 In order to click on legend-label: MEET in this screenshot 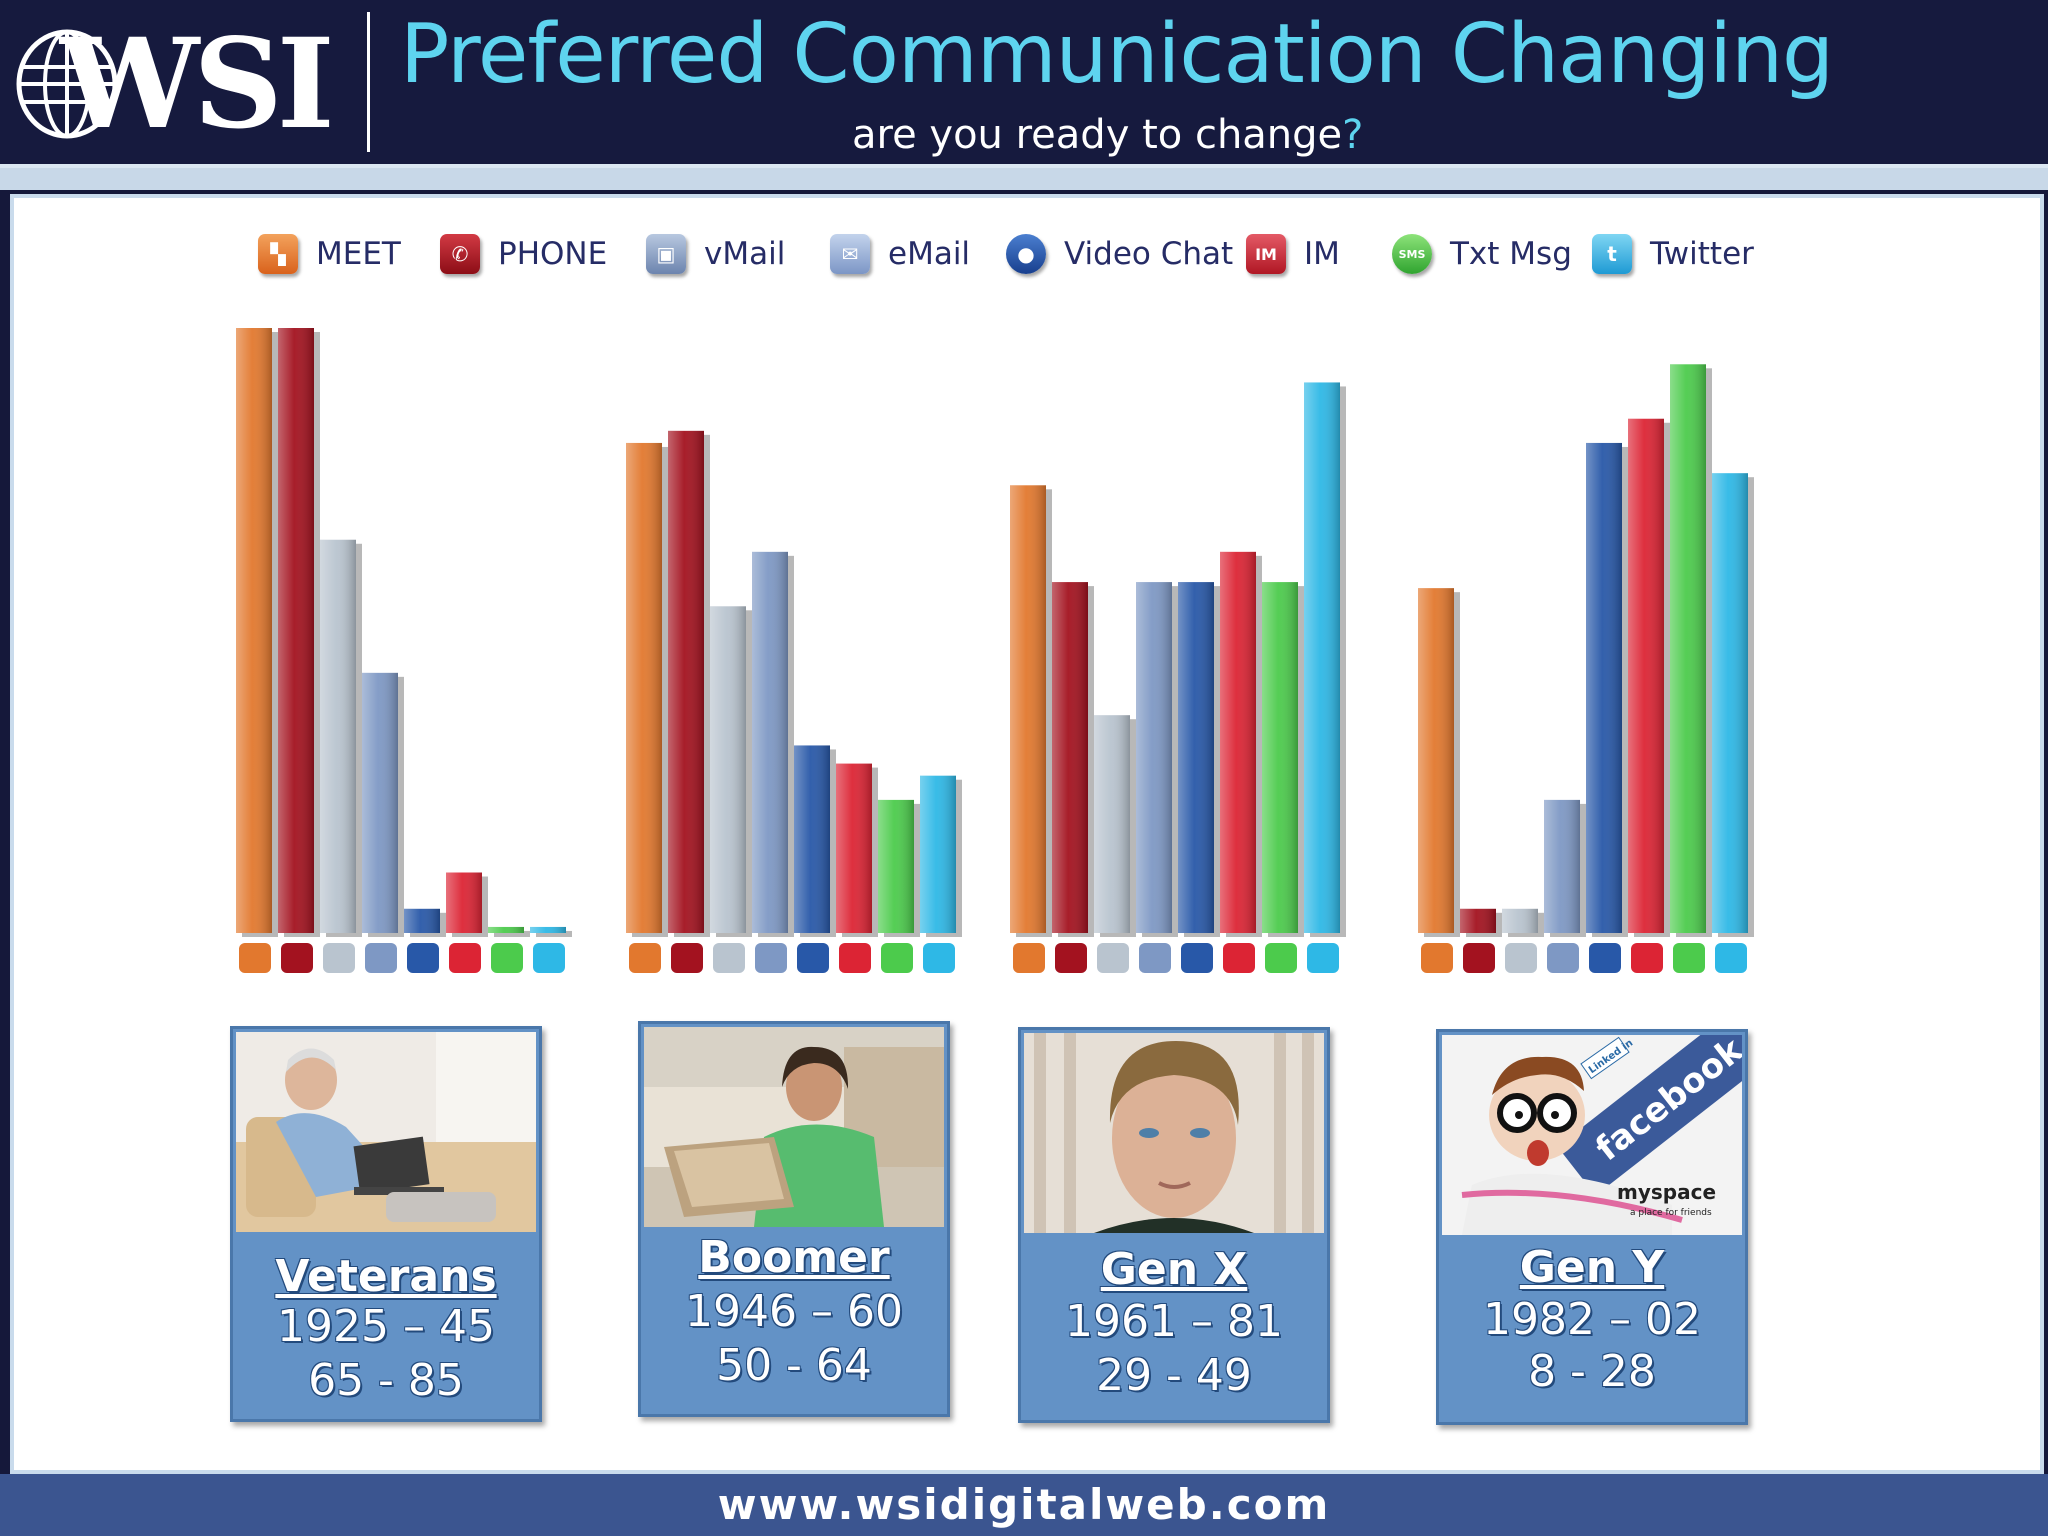, I will do `click(358, 254)`.